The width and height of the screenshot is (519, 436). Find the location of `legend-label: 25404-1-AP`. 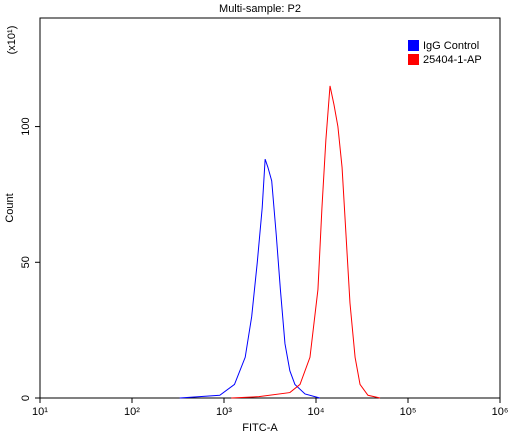

legend-label: 25404-1-AP is located at coordinates (452, 60).